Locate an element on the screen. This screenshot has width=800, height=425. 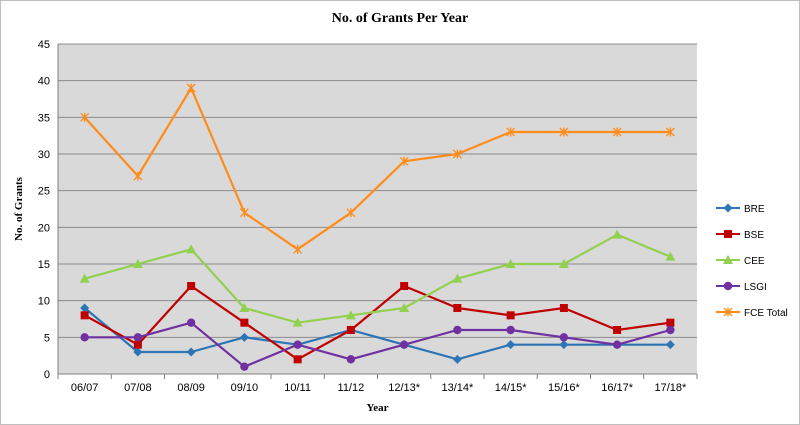
y-tick-label: 5 is located at coordinates (47, 338).